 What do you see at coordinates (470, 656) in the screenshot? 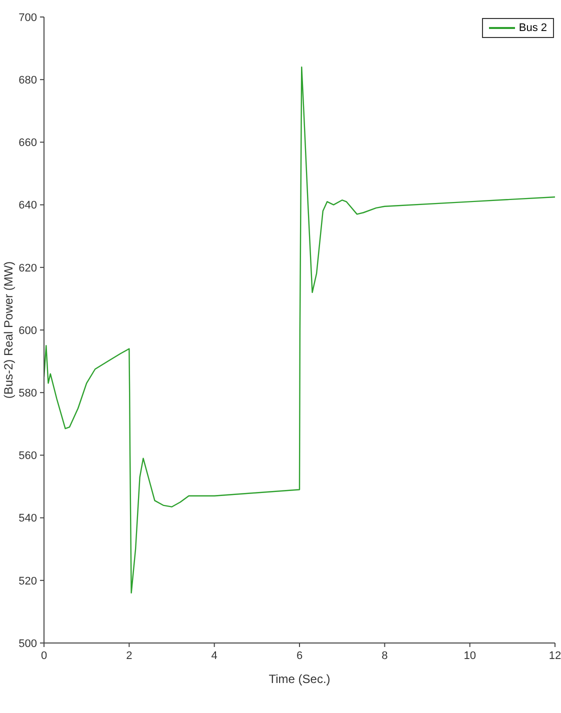
I see `x-tick-label: 10` at bounding box center [470, 656].